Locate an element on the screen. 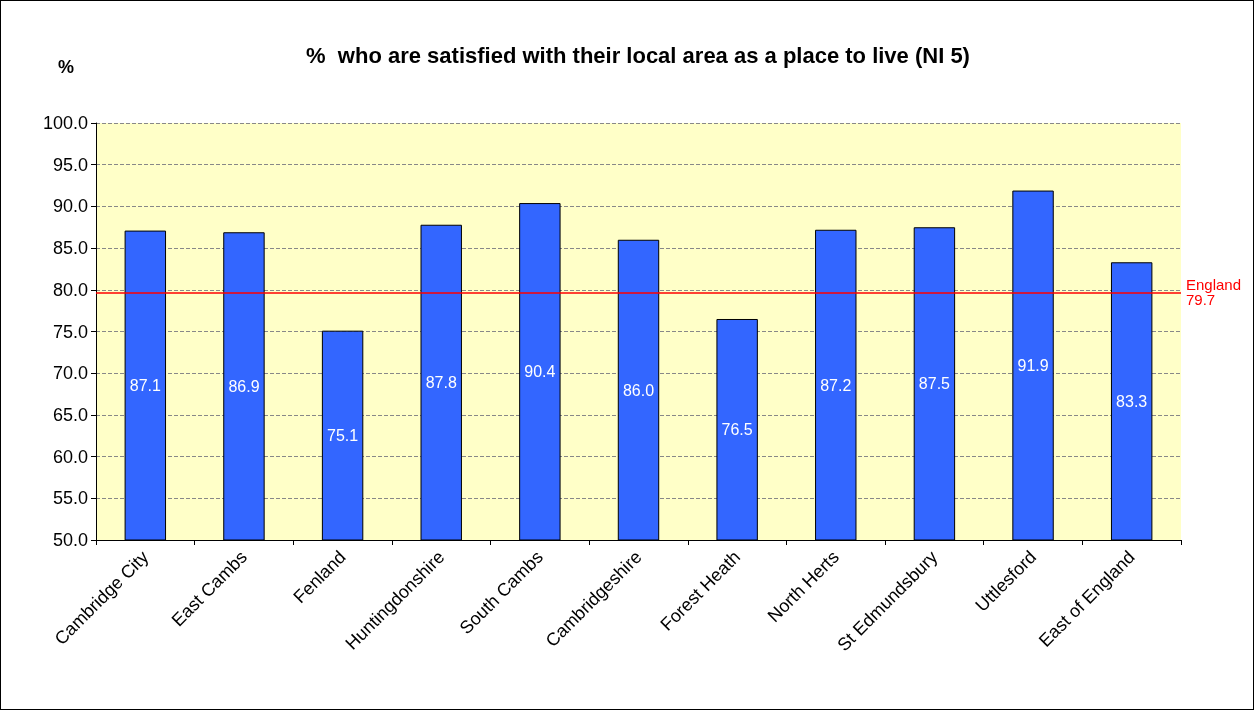 This screenshot has height=710, width=1254. data-label: 87.5 is located at coordinates (934, 384).